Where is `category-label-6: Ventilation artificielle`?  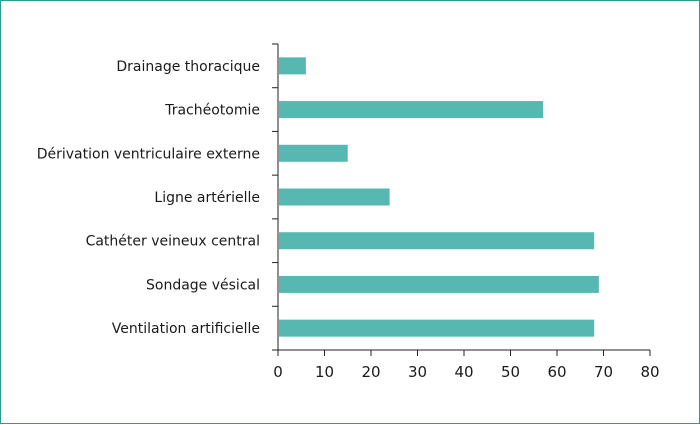
category-label-6: Ventilation artificielle is located at coordinates (186, 329).